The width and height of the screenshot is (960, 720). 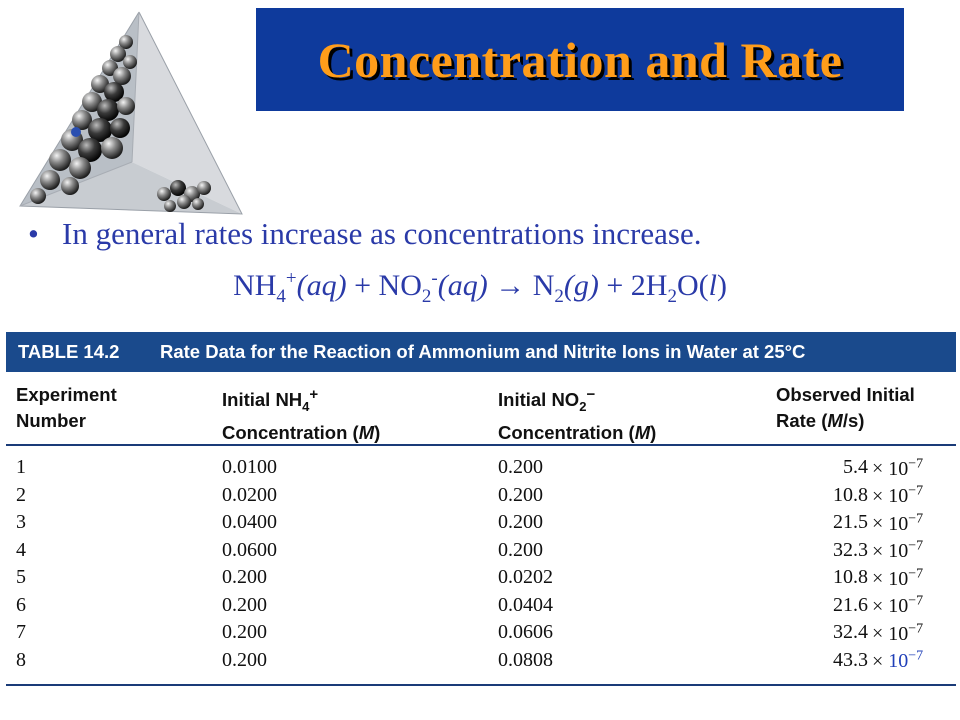 What do you see at coordinates (802, 420) in the screenshot?
I see `column-header-part: Rate (` at bounding box center [802, 420].